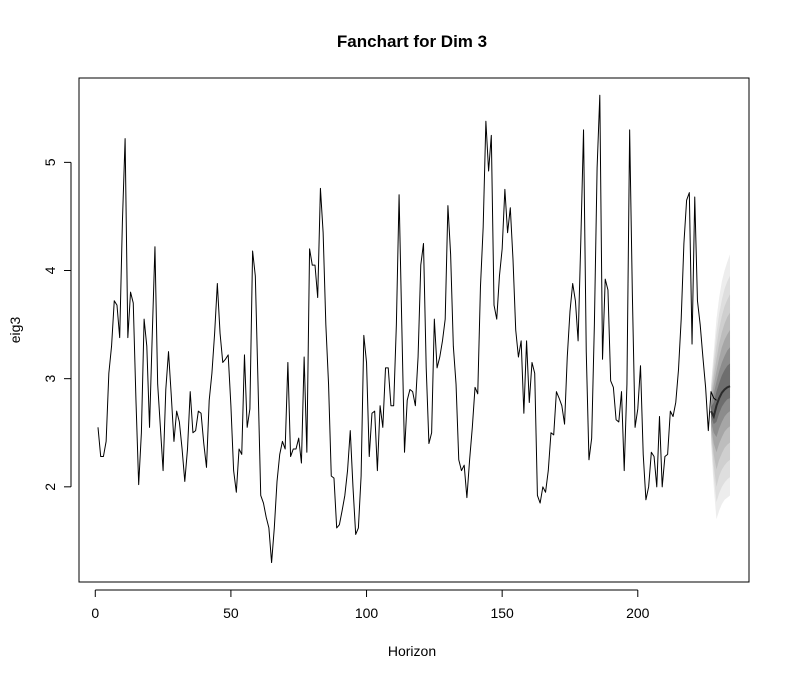 Image resolution: width=787 pixels, height=681 pixels. I want to click on y-axis: 2 3 4 5, so click(57, 324).